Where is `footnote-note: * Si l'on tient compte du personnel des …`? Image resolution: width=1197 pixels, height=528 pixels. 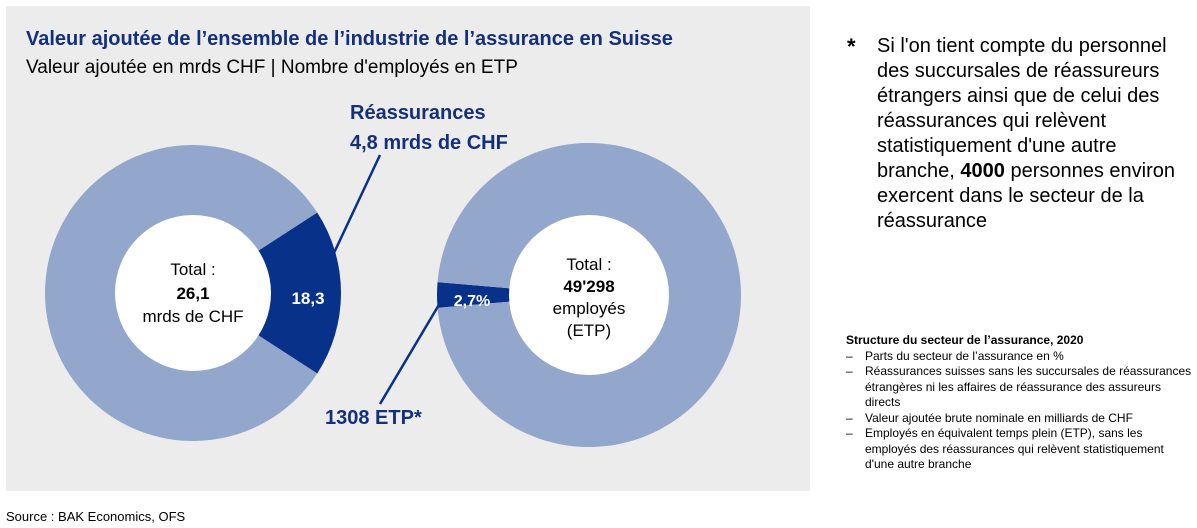
footnote-note: * Si l'on tient compte du personnel des … is located at coordinates (1019, 134).